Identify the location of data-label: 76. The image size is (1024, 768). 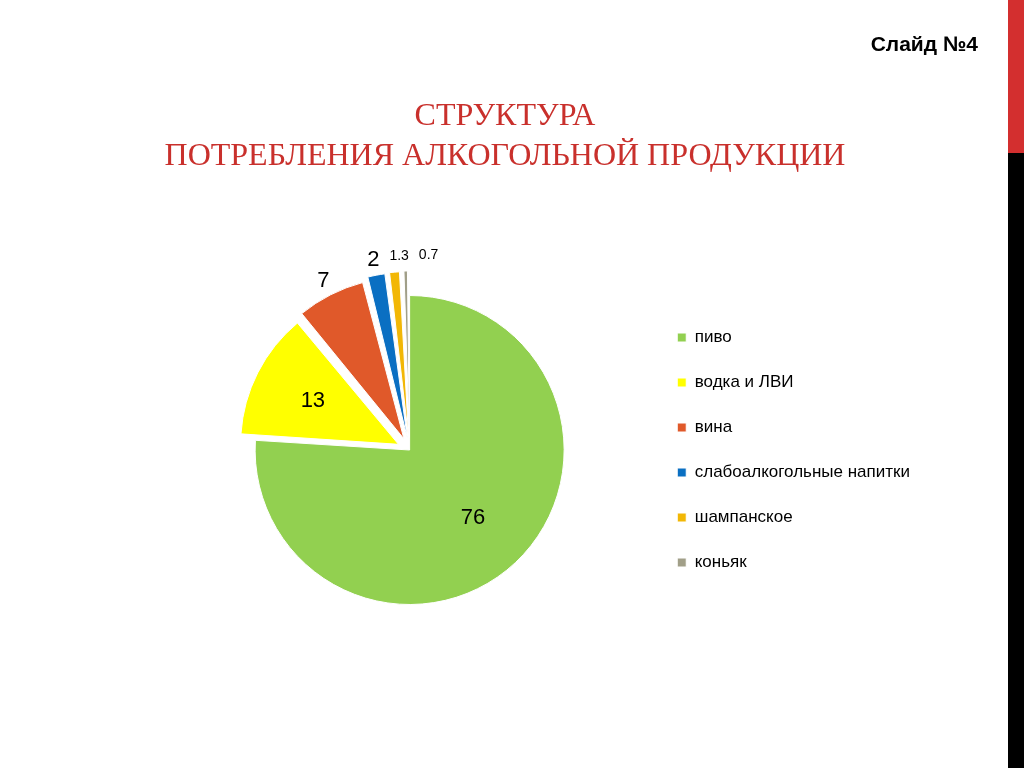
(473, 516).